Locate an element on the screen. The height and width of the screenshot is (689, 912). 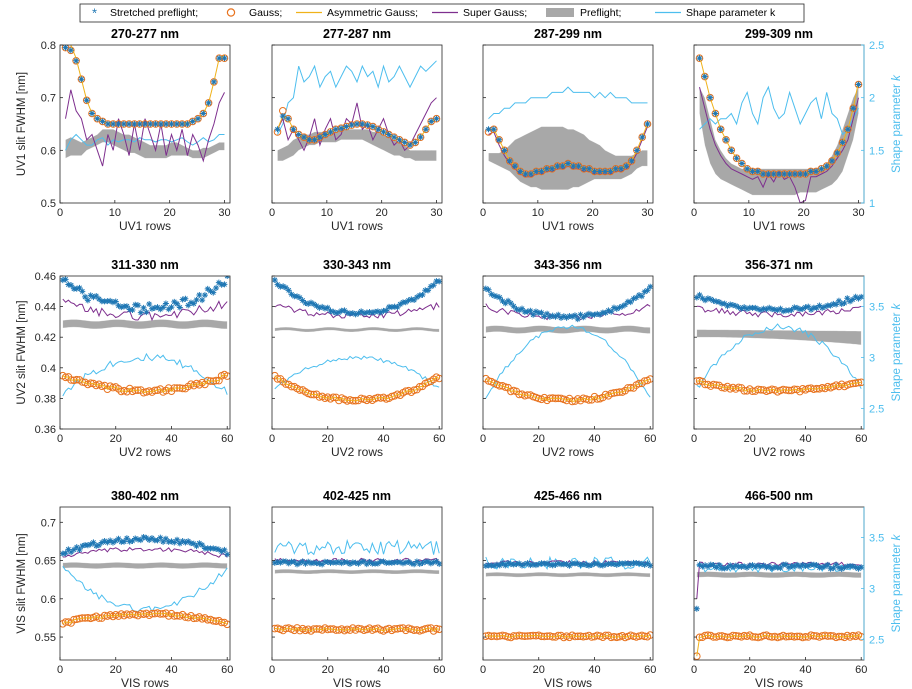
panel-0-2: 0 10 20 30 UV1 rows 287-299 nm is located at coordinates (567, 130).